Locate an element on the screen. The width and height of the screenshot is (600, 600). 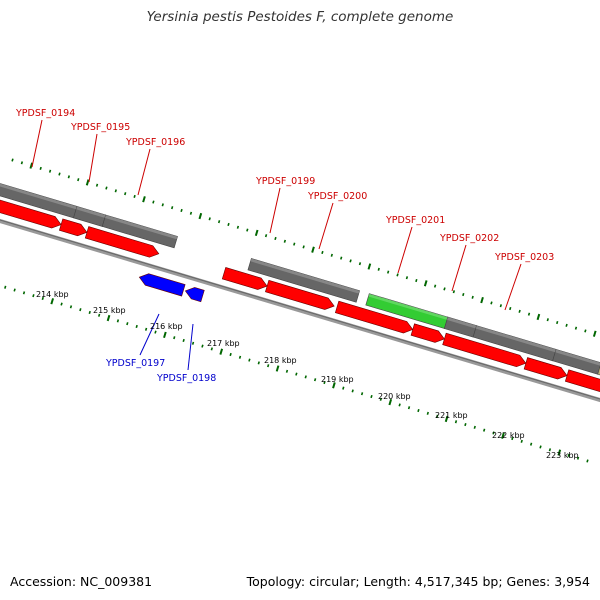
gene-bar-body is located at coordinates (139, 231).